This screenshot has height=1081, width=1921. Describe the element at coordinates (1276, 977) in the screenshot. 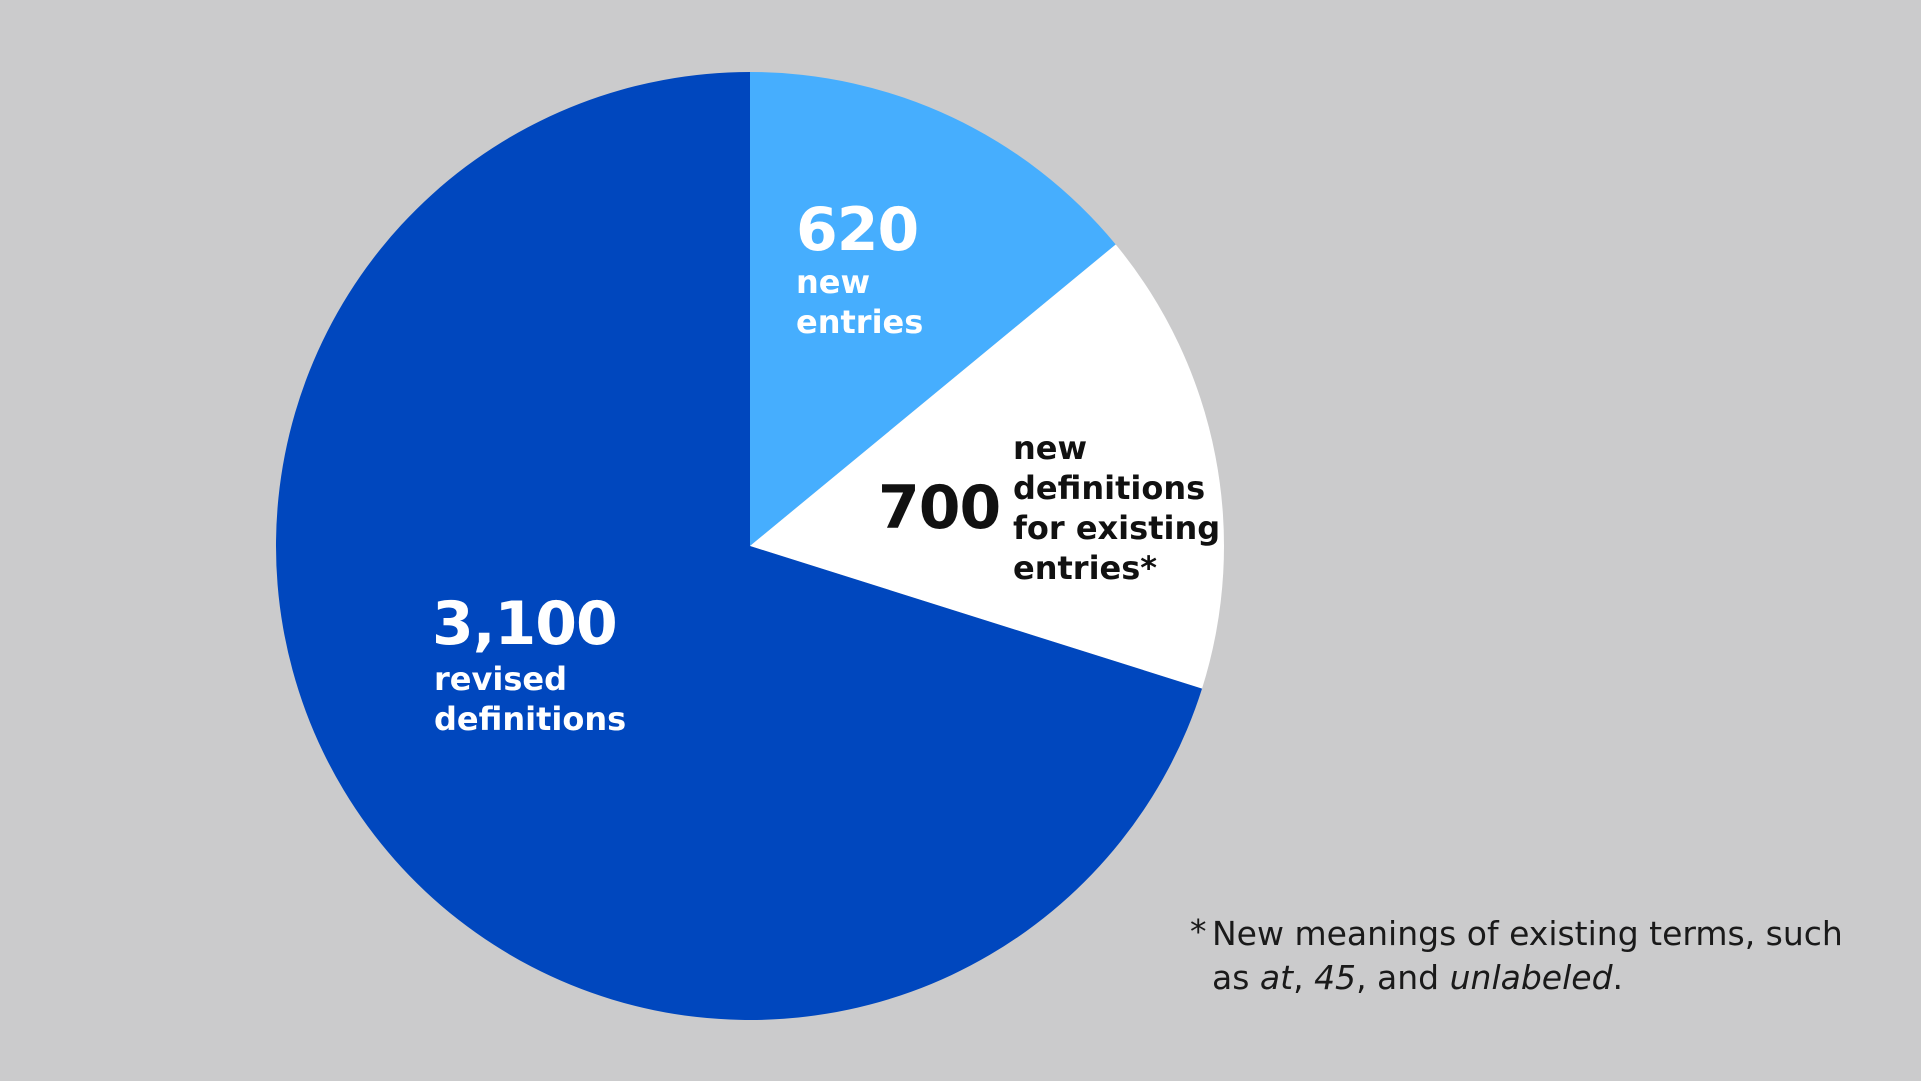

I see `footnote-term-at: at` at that location.